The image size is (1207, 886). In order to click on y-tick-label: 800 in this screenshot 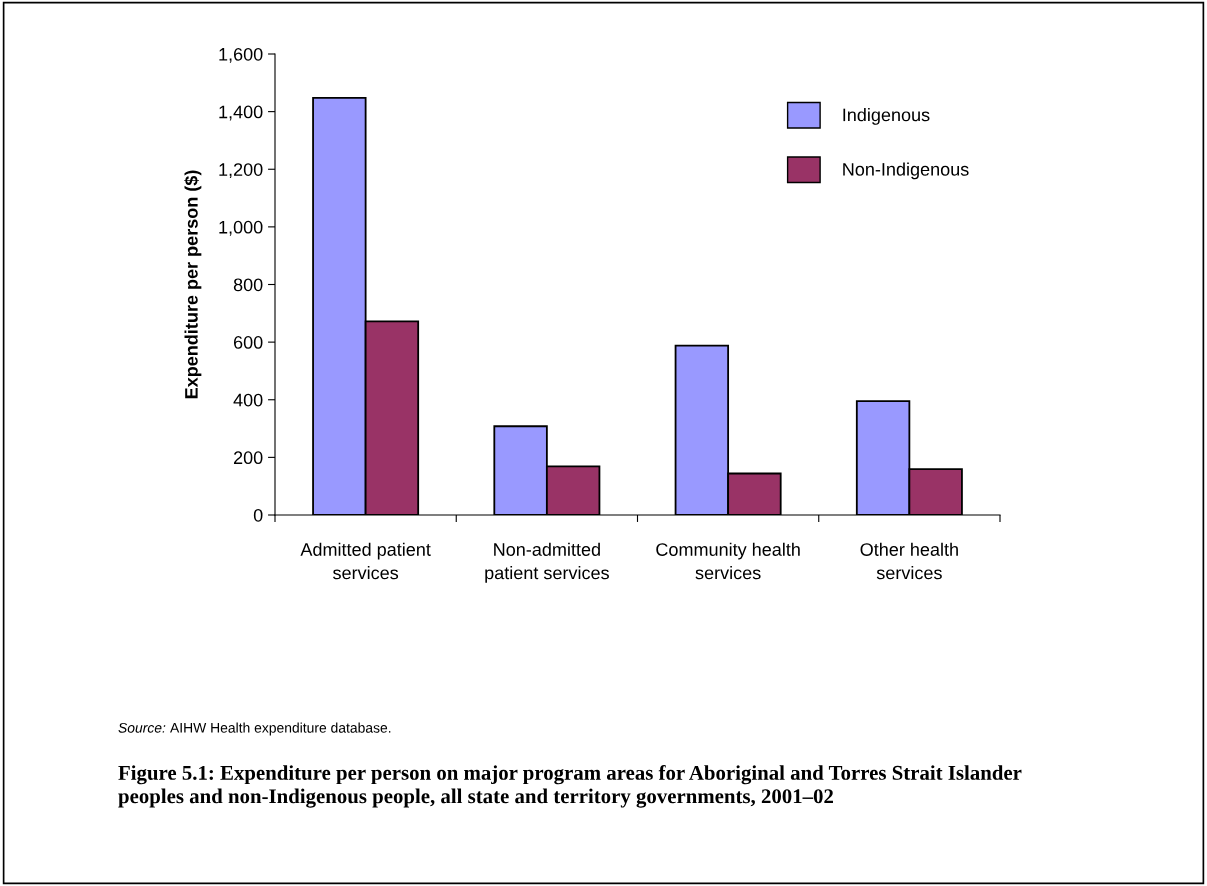, I will do `click(248, 285)`.